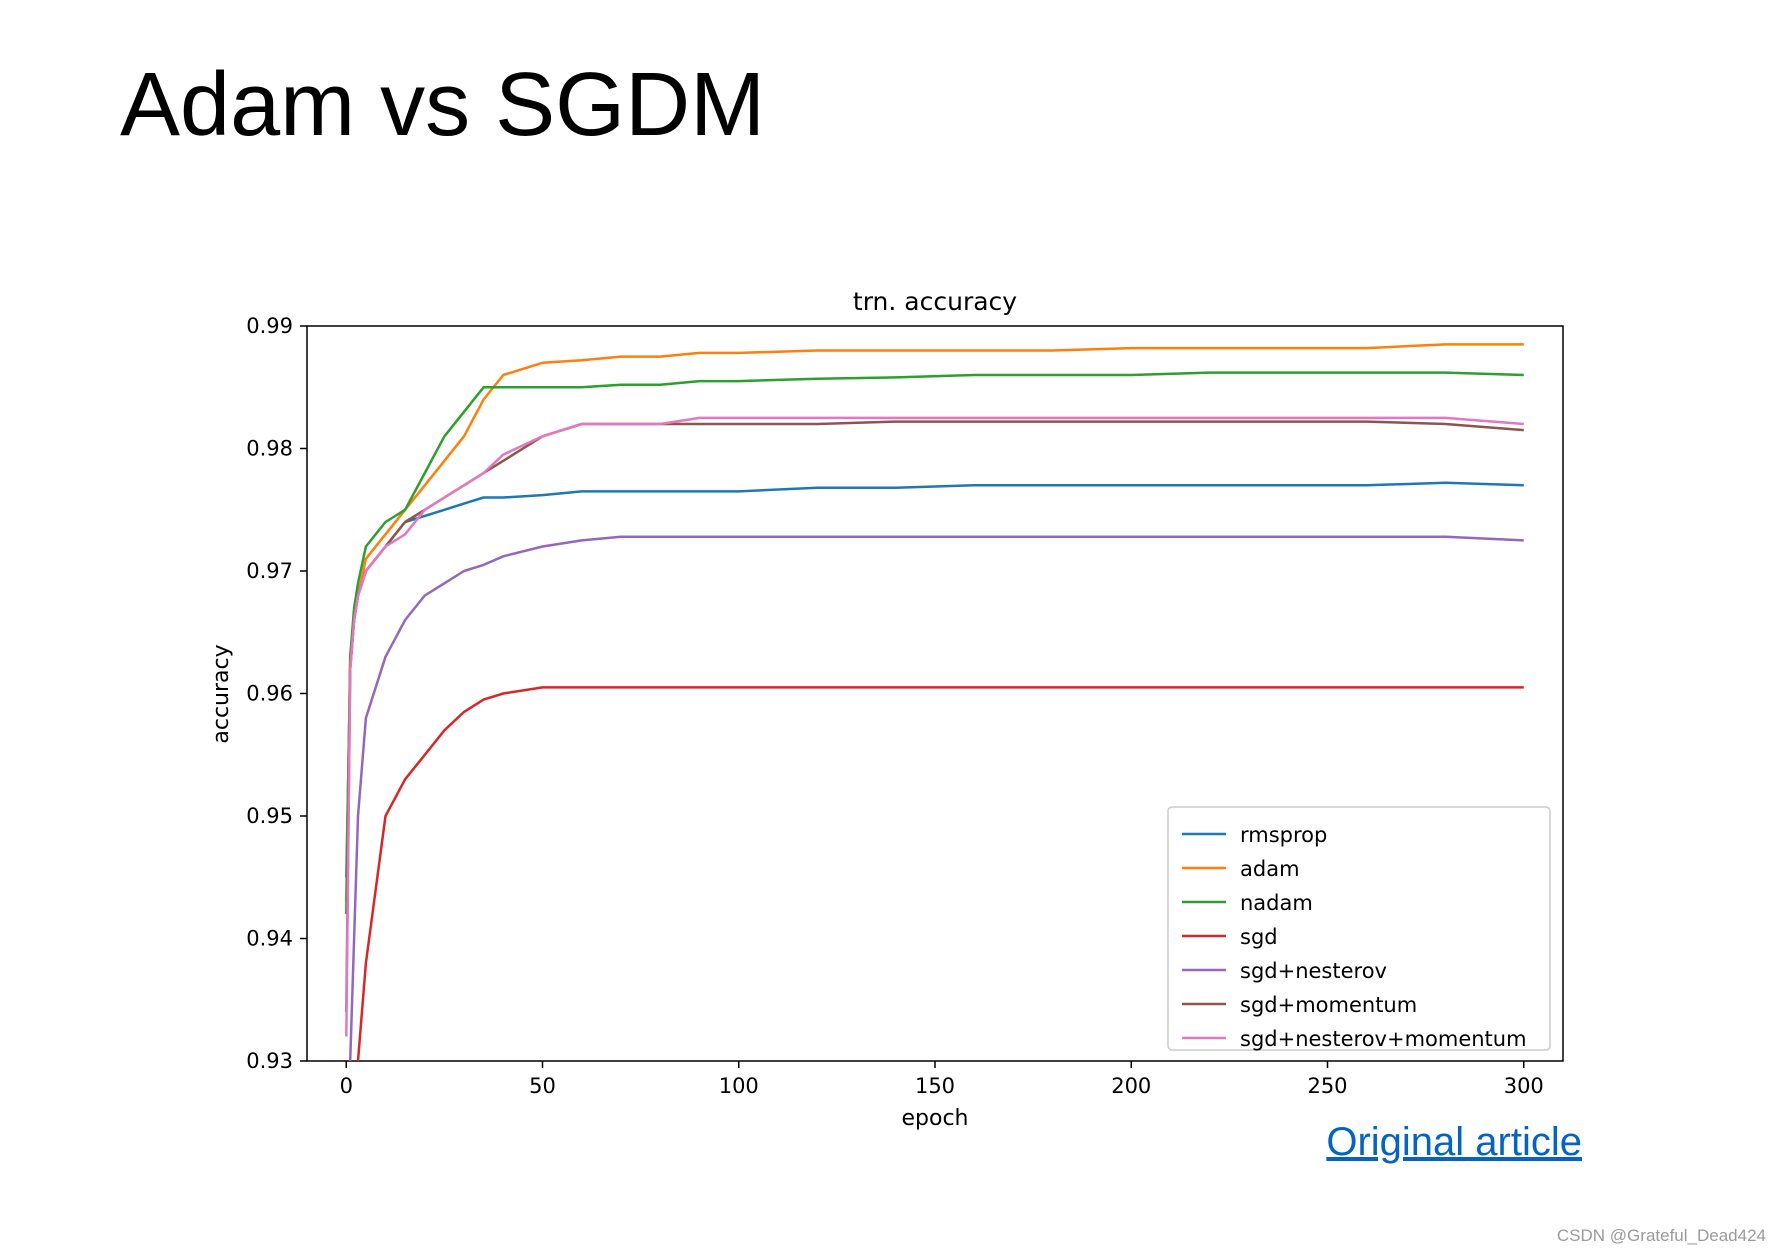  I want to click on y-tick-label: 0.94, so click(269, 939).